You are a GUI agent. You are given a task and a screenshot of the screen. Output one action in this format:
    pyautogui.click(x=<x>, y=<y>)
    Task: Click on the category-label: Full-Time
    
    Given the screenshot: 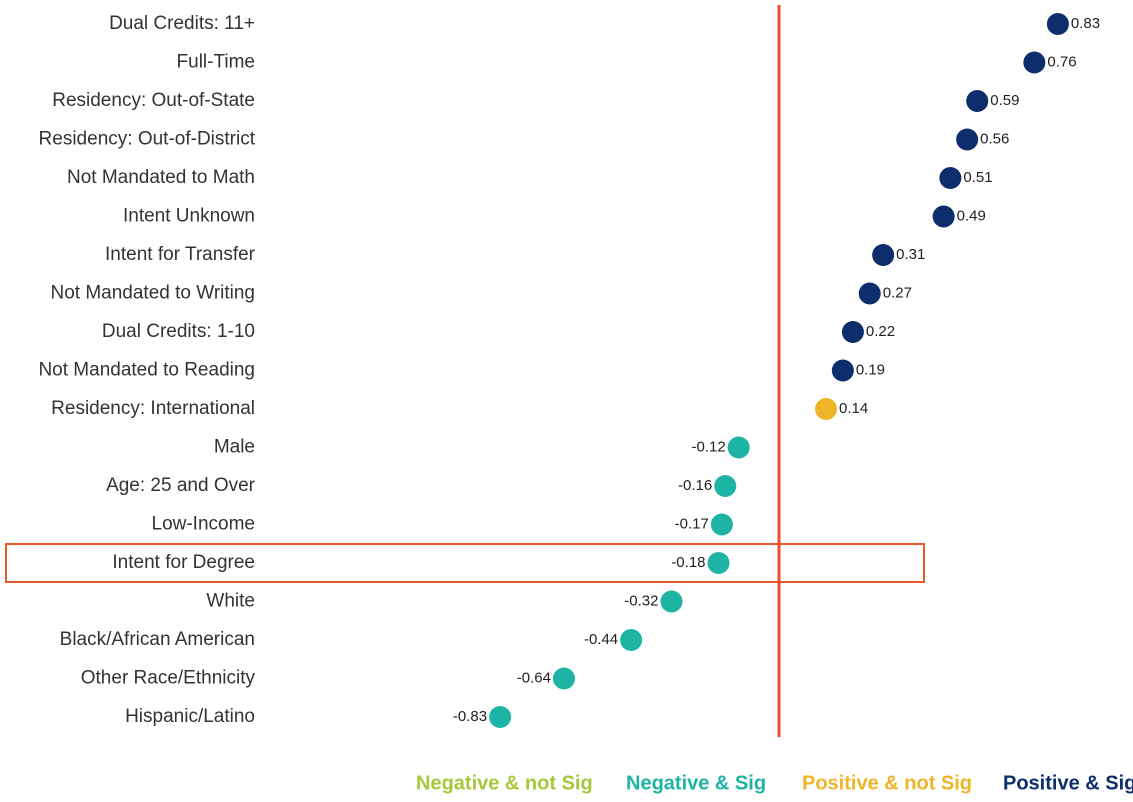 What is the action you would take?
    pyautogui.click(x=216, y=62)
    